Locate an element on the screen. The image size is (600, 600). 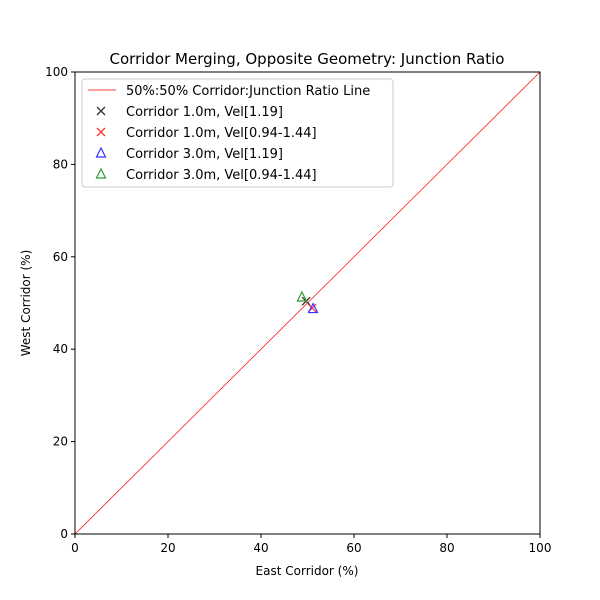
x-tick-label: 60 is located at coordinates (353, 548).